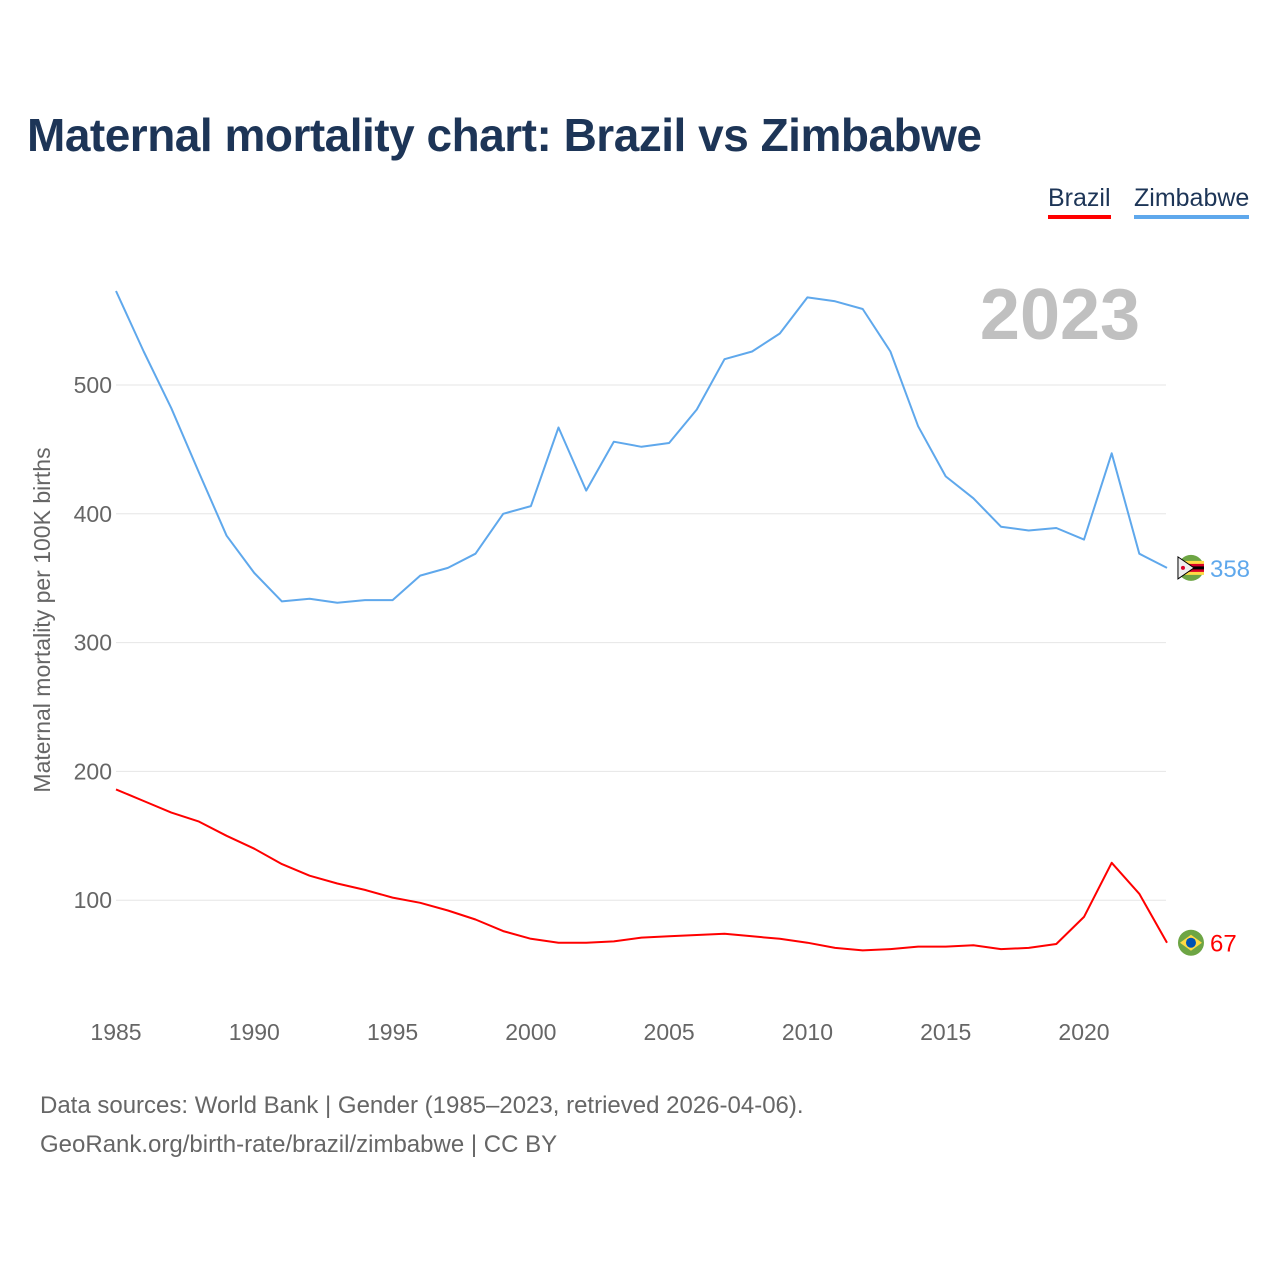 This screenshot has height=1280, width=1280. I want to click on legend-zimbabwe: Zimbabwe, so click(1192, 201).